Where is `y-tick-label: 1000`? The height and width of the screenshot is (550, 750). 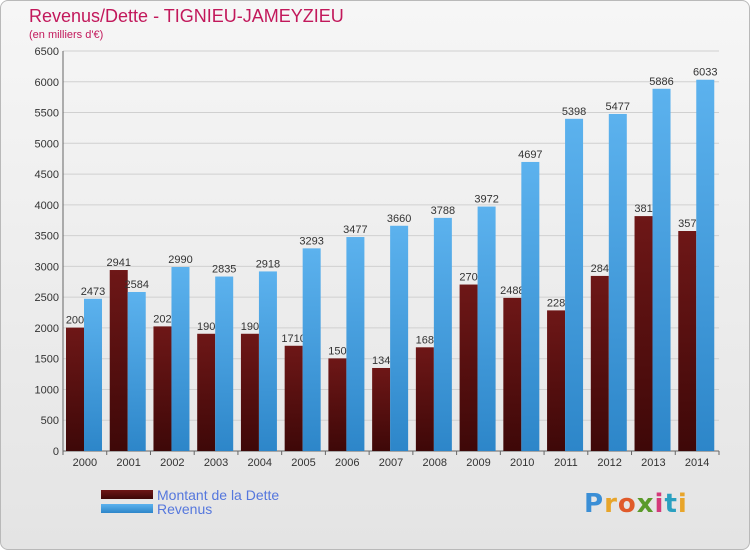 y-tick-label: 1000 is located at coordinates (47, 390).